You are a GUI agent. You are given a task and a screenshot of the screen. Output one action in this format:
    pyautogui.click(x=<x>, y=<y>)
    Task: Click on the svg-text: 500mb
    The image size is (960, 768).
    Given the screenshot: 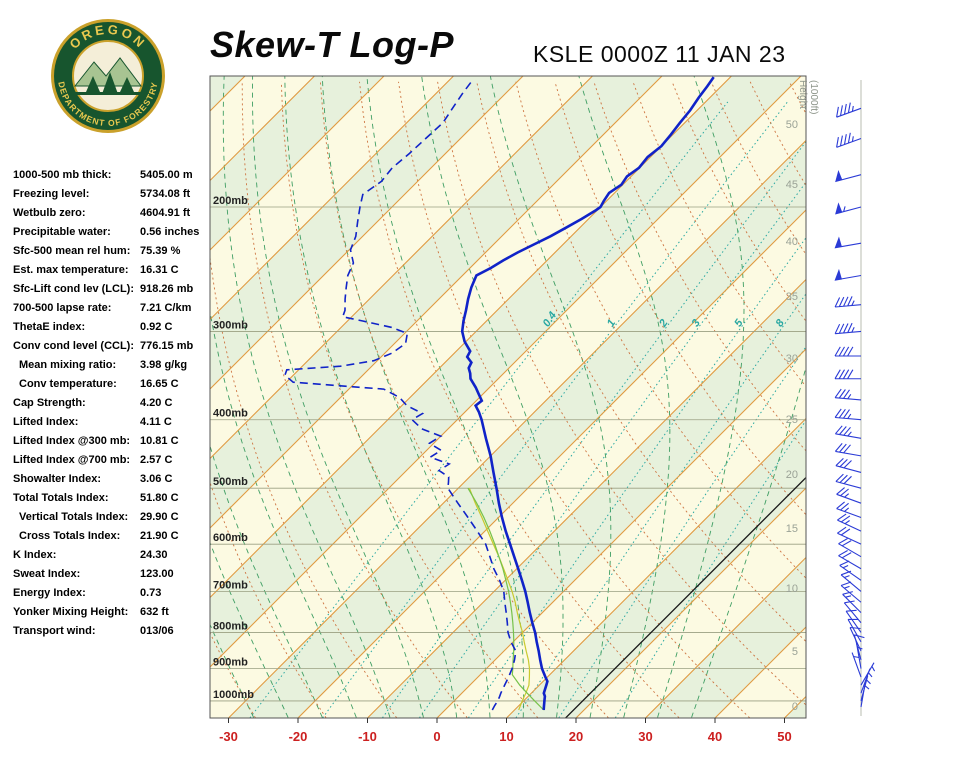 What is the action you would take?
    pyautogui.click(x=230, y=482)
    